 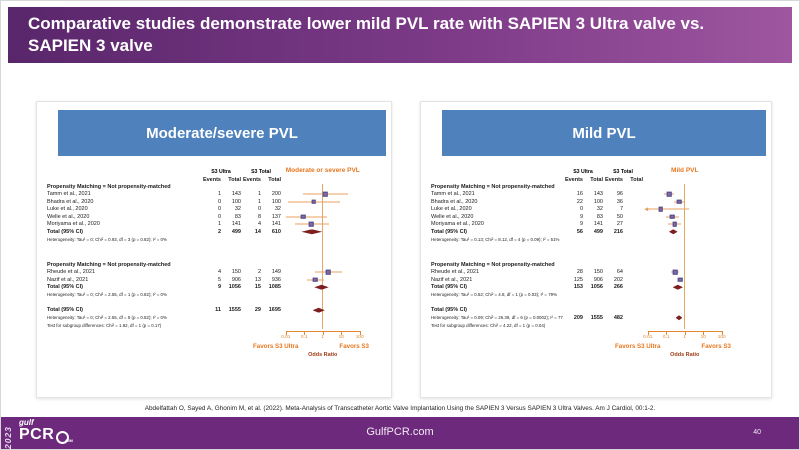 What do you see at coordinates (276, 201) in the screenshot?
I see `count-cell: 100` at bounding box center [276, 201].